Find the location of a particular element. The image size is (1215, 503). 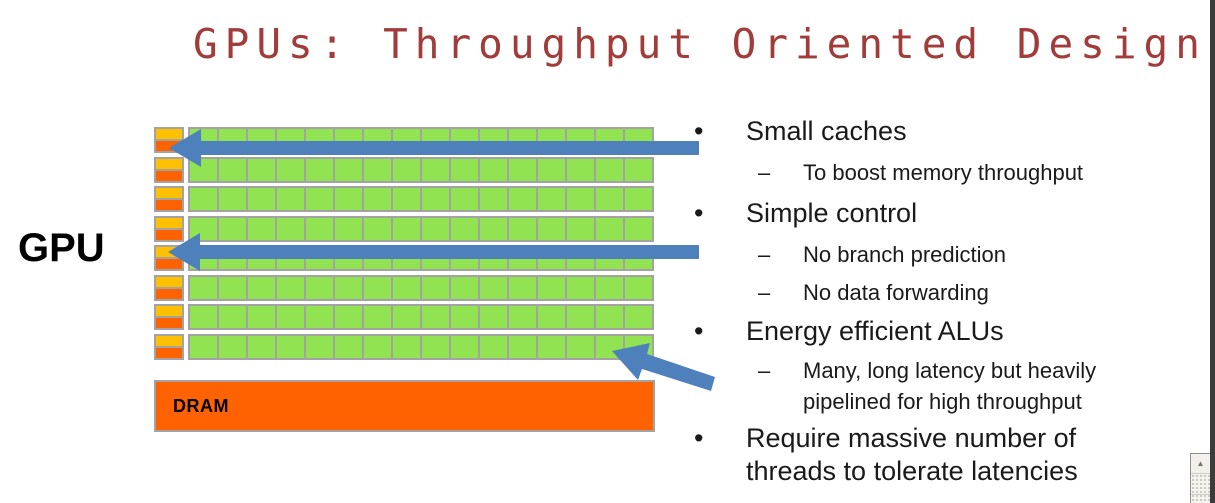

scroll-up-button: ▲ is located at coordinates (1200, 464).